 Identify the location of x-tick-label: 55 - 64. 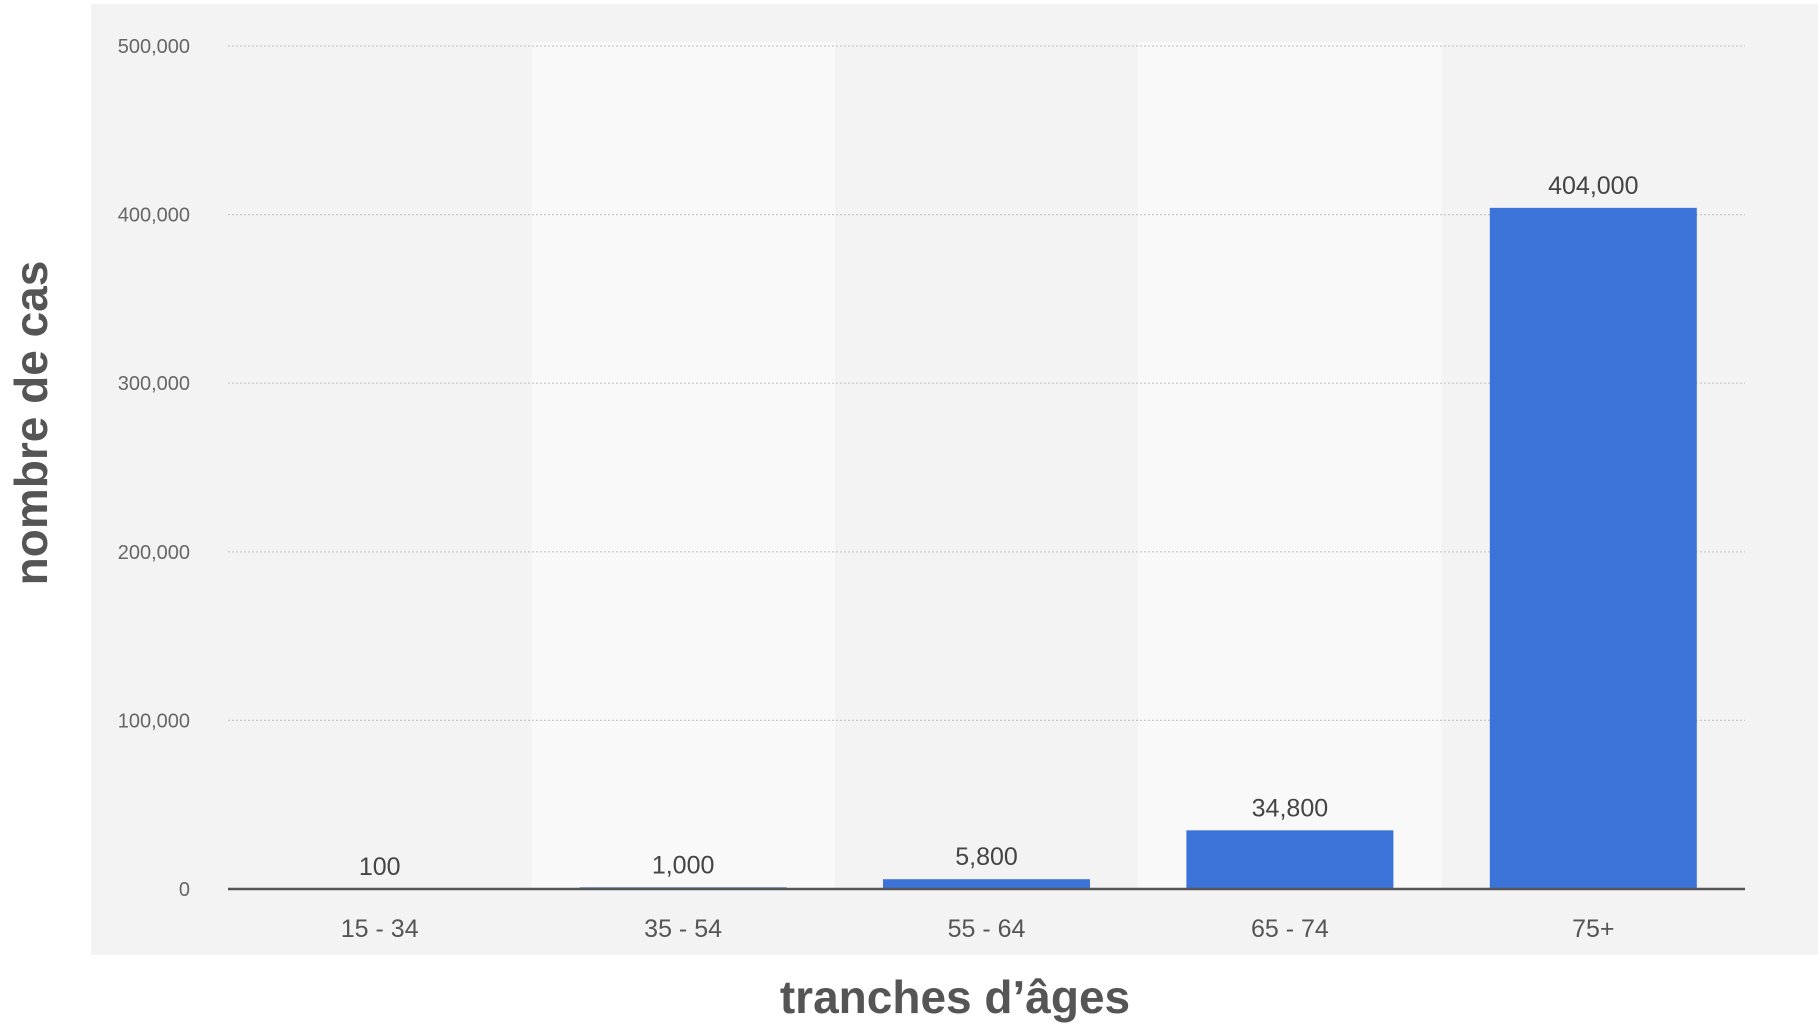
(987, 929).